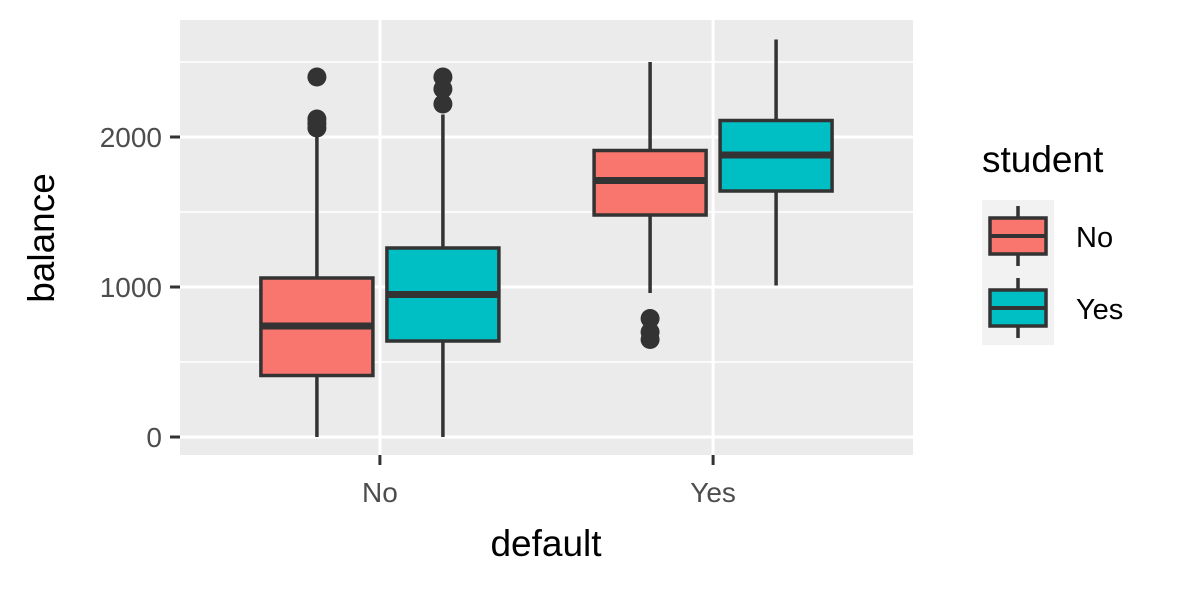 The image size is (1181, 590). What do you see at coordinates (546, 543) in the screenshot?
I see `x-axis-title: default` at bounding box center [546, 543].